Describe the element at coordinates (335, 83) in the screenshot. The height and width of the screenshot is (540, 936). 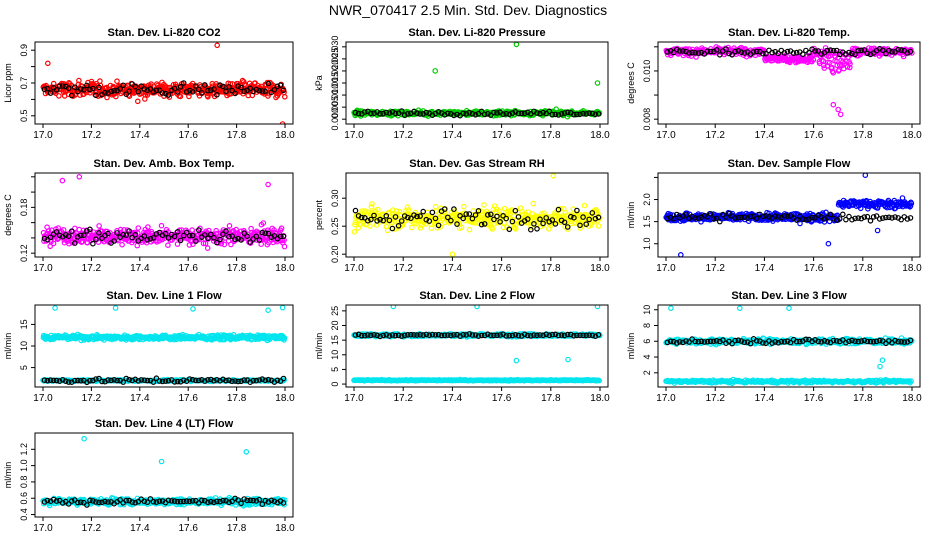
I see `y-tick-label: 0.015` at that location.